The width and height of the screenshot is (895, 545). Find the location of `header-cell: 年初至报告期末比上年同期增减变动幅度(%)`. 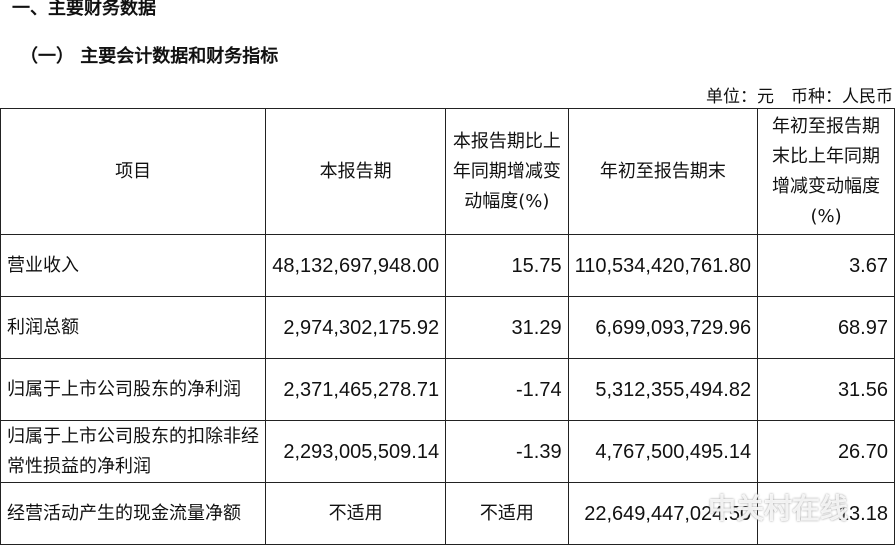

header-cell: 年初至报告期末比上年同期增减变动幅度(%) is located at coordinates (826, 171).